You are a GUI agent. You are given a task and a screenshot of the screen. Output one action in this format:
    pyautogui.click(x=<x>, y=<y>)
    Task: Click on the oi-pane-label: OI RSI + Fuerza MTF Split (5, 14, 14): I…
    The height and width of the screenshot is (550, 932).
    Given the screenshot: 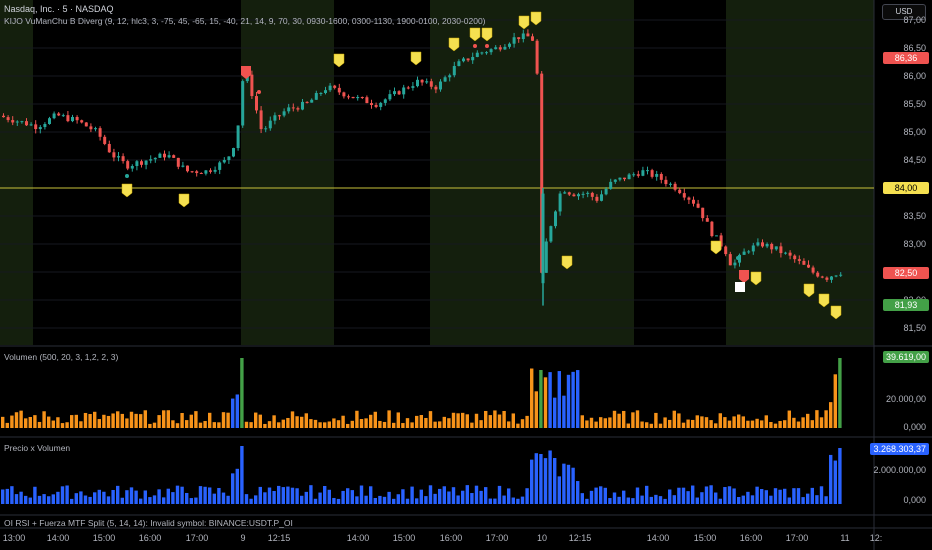 What is the action you would take?
    pyautogui.click(x=148, y=523)
    